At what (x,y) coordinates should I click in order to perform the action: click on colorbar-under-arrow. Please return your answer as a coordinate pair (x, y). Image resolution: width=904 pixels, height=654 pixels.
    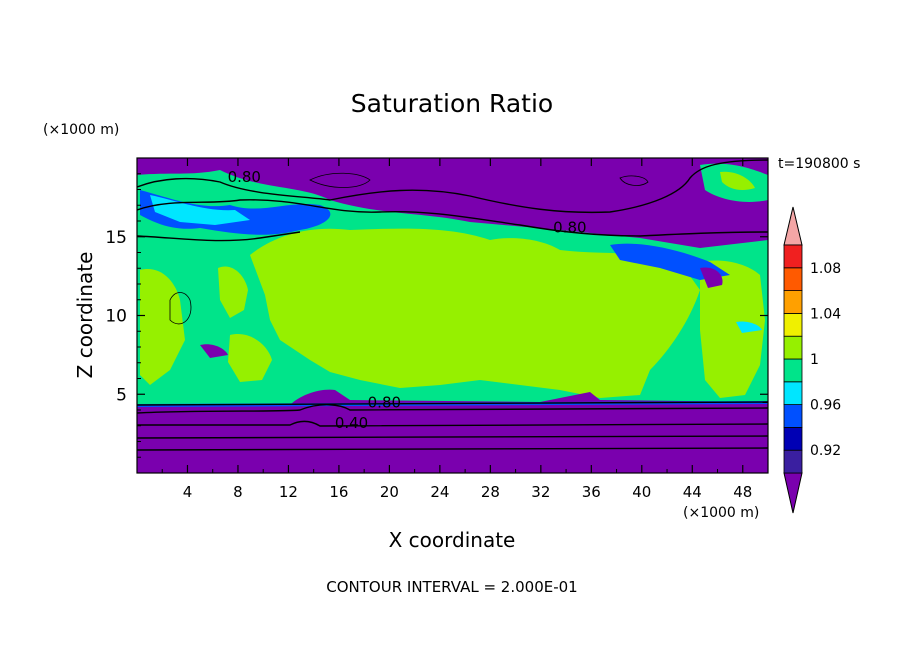
    Looking at the image, I should click on (793, 493).